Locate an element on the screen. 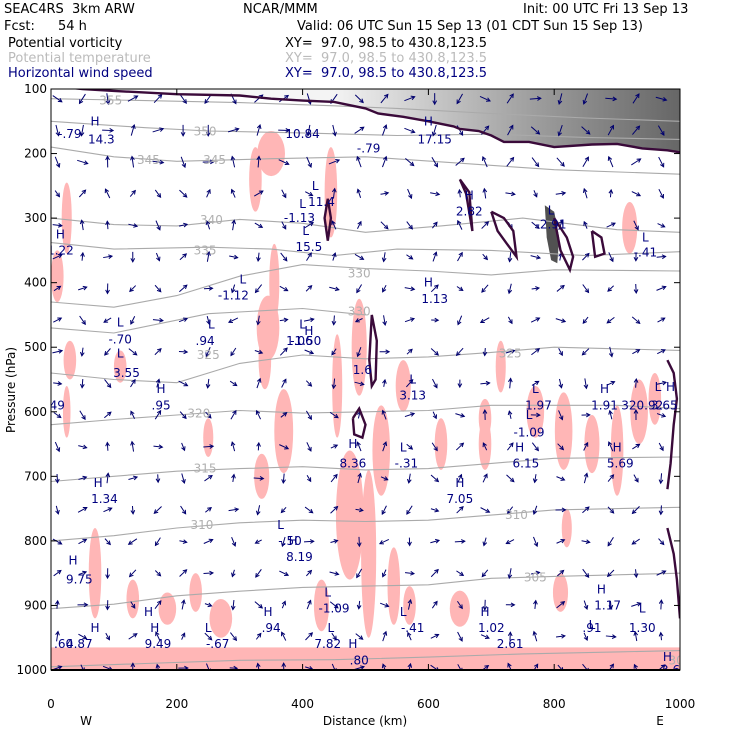  theta-label: 330 is located at coordinates (359, 312).